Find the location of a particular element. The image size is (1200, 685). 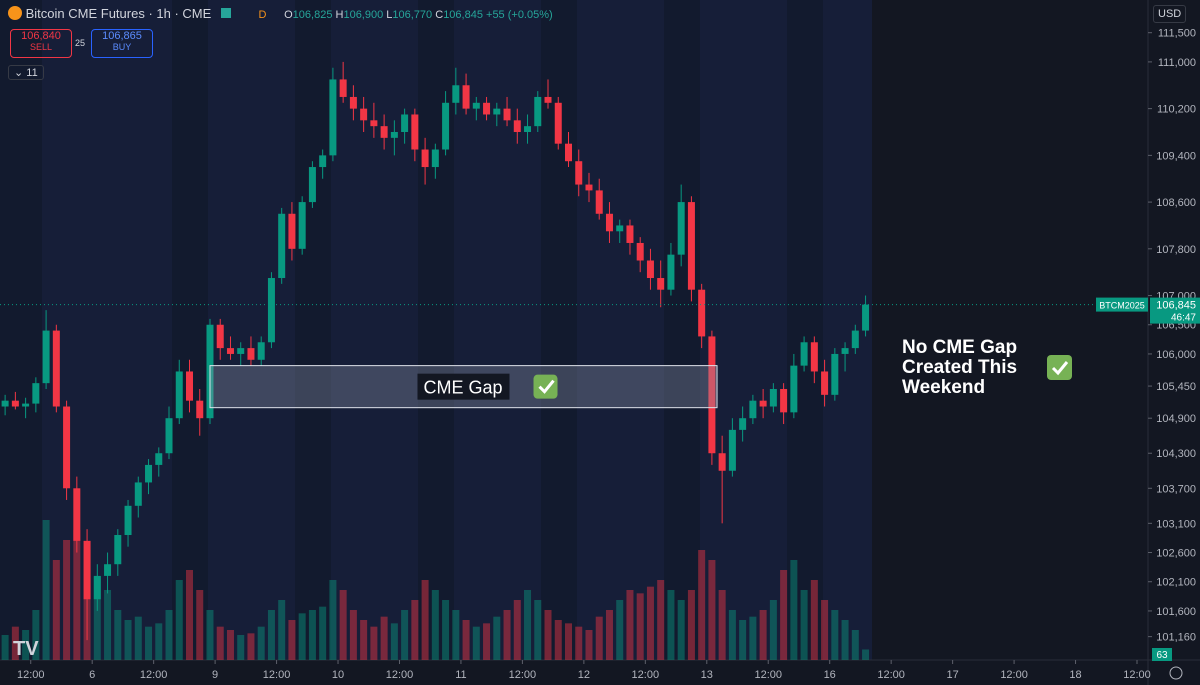

spread: 25 is located at coordinates (80, 43).